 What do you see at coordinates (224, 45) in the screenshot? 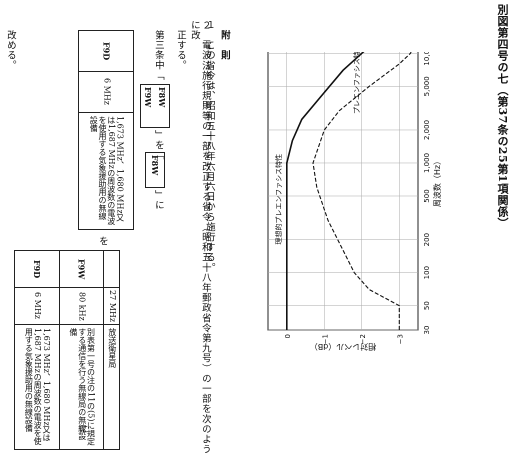
I see `supplementary-title: 附 則` at bounding box center [224, 45].